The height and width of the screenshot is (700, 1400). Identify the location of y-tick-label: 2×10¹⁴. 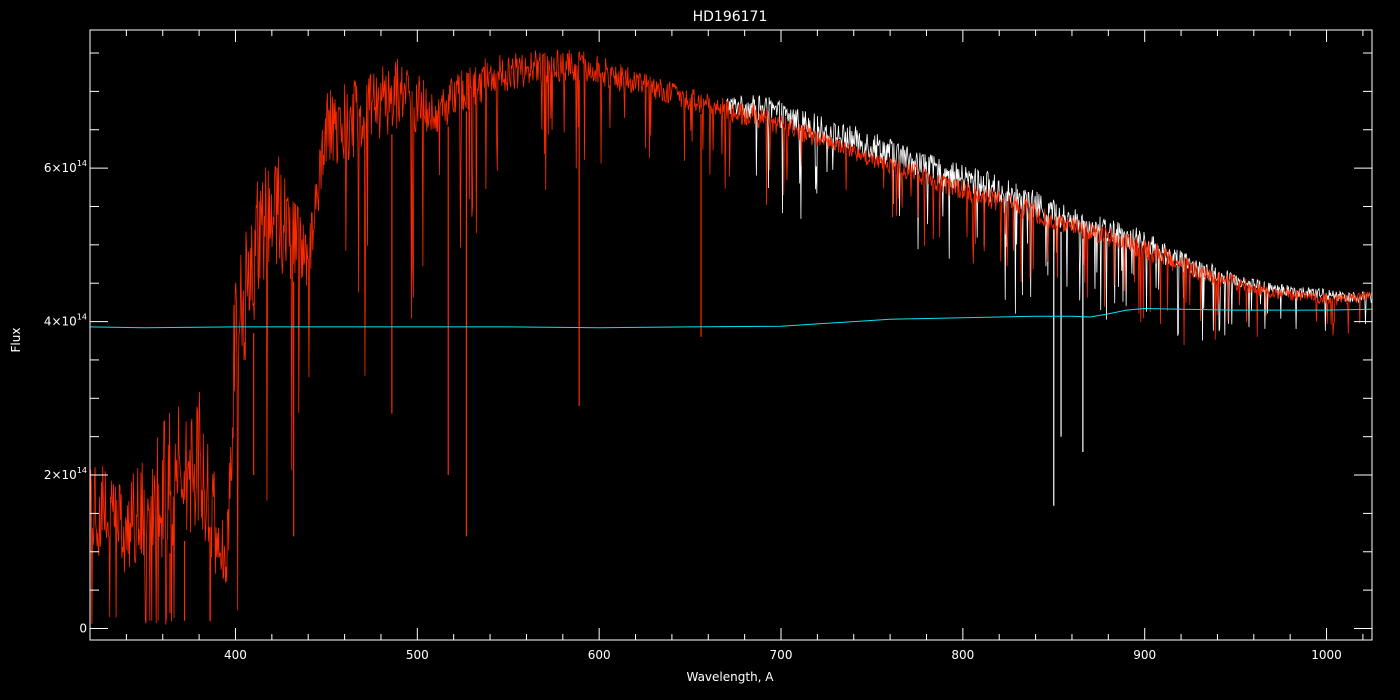
(65, 474).